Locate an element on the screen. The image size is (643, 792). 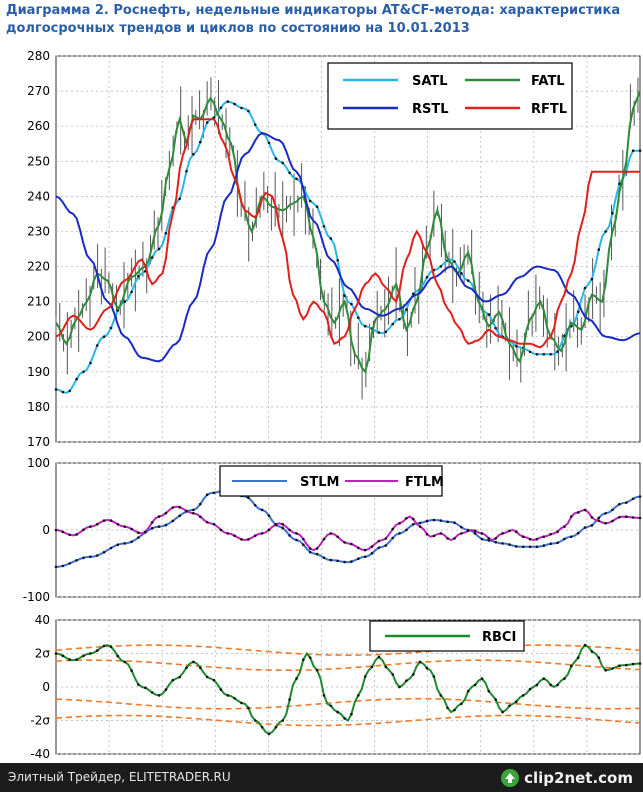
y-tick-label: 0 is located at coordinates (46, 687).